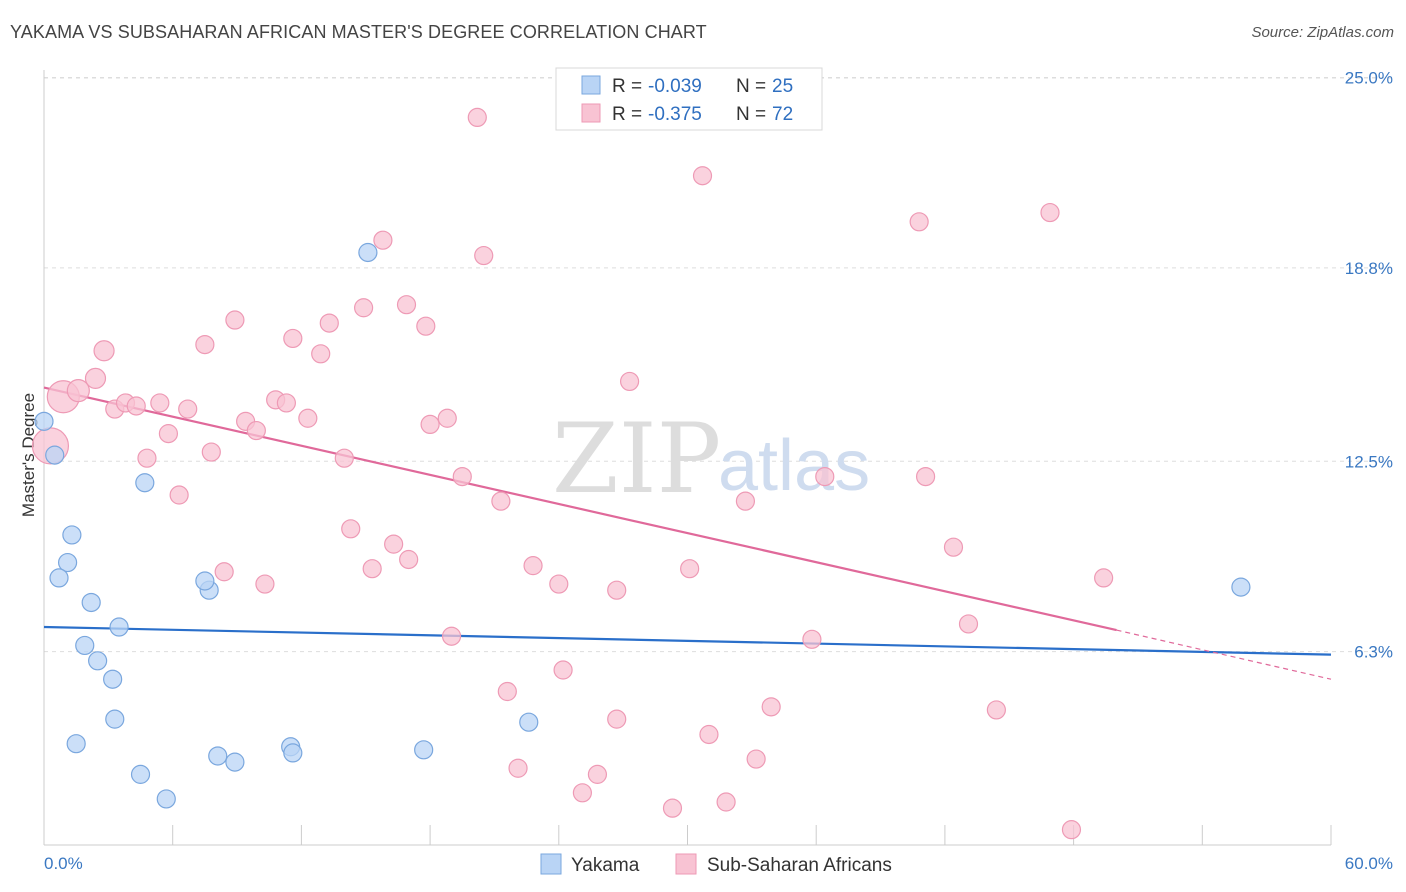  Describe the element at coordinates (591, 113) in the screenshot. I see `legend-swatch-subsaharan` at that location.